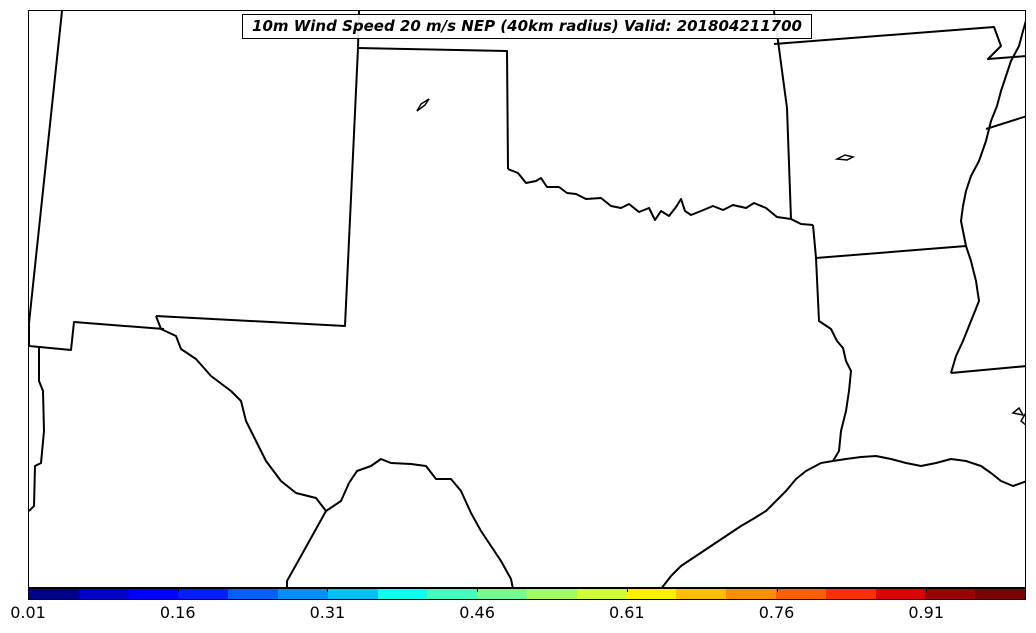 This screenshot has width=1036, height=633. Describe the element at coordinates (97, 336) in the screenshot. I see `border-nm-mexico` at that location.